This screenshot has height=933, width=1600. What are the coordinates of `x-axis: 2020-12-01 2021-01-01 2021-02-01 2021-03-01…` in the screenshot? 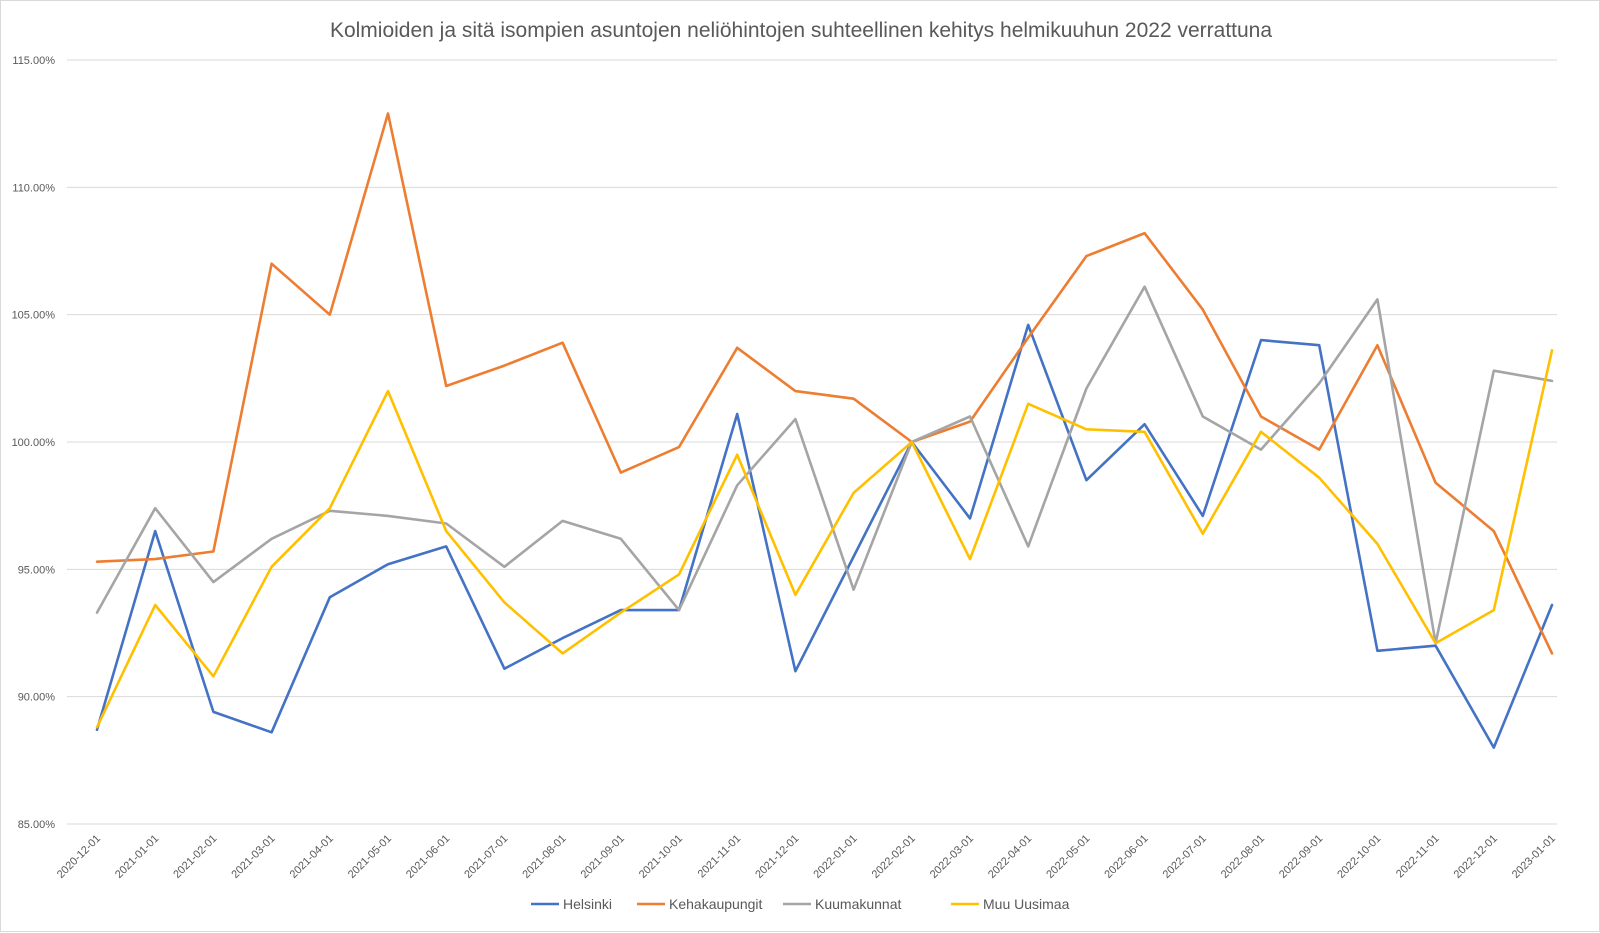 It's located at (806, 857).